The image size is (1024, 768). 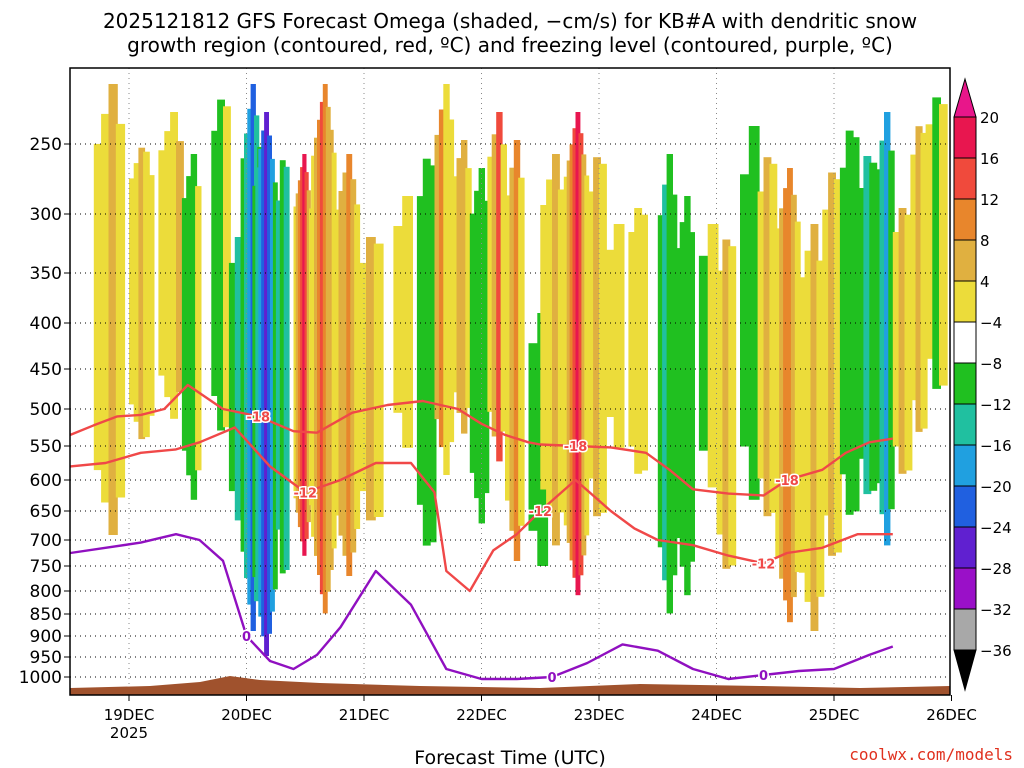 What do you see at coordinates (46, 145) in the screenshot?
I see `y-tick-label: 250` at bounding box center [46, 145].